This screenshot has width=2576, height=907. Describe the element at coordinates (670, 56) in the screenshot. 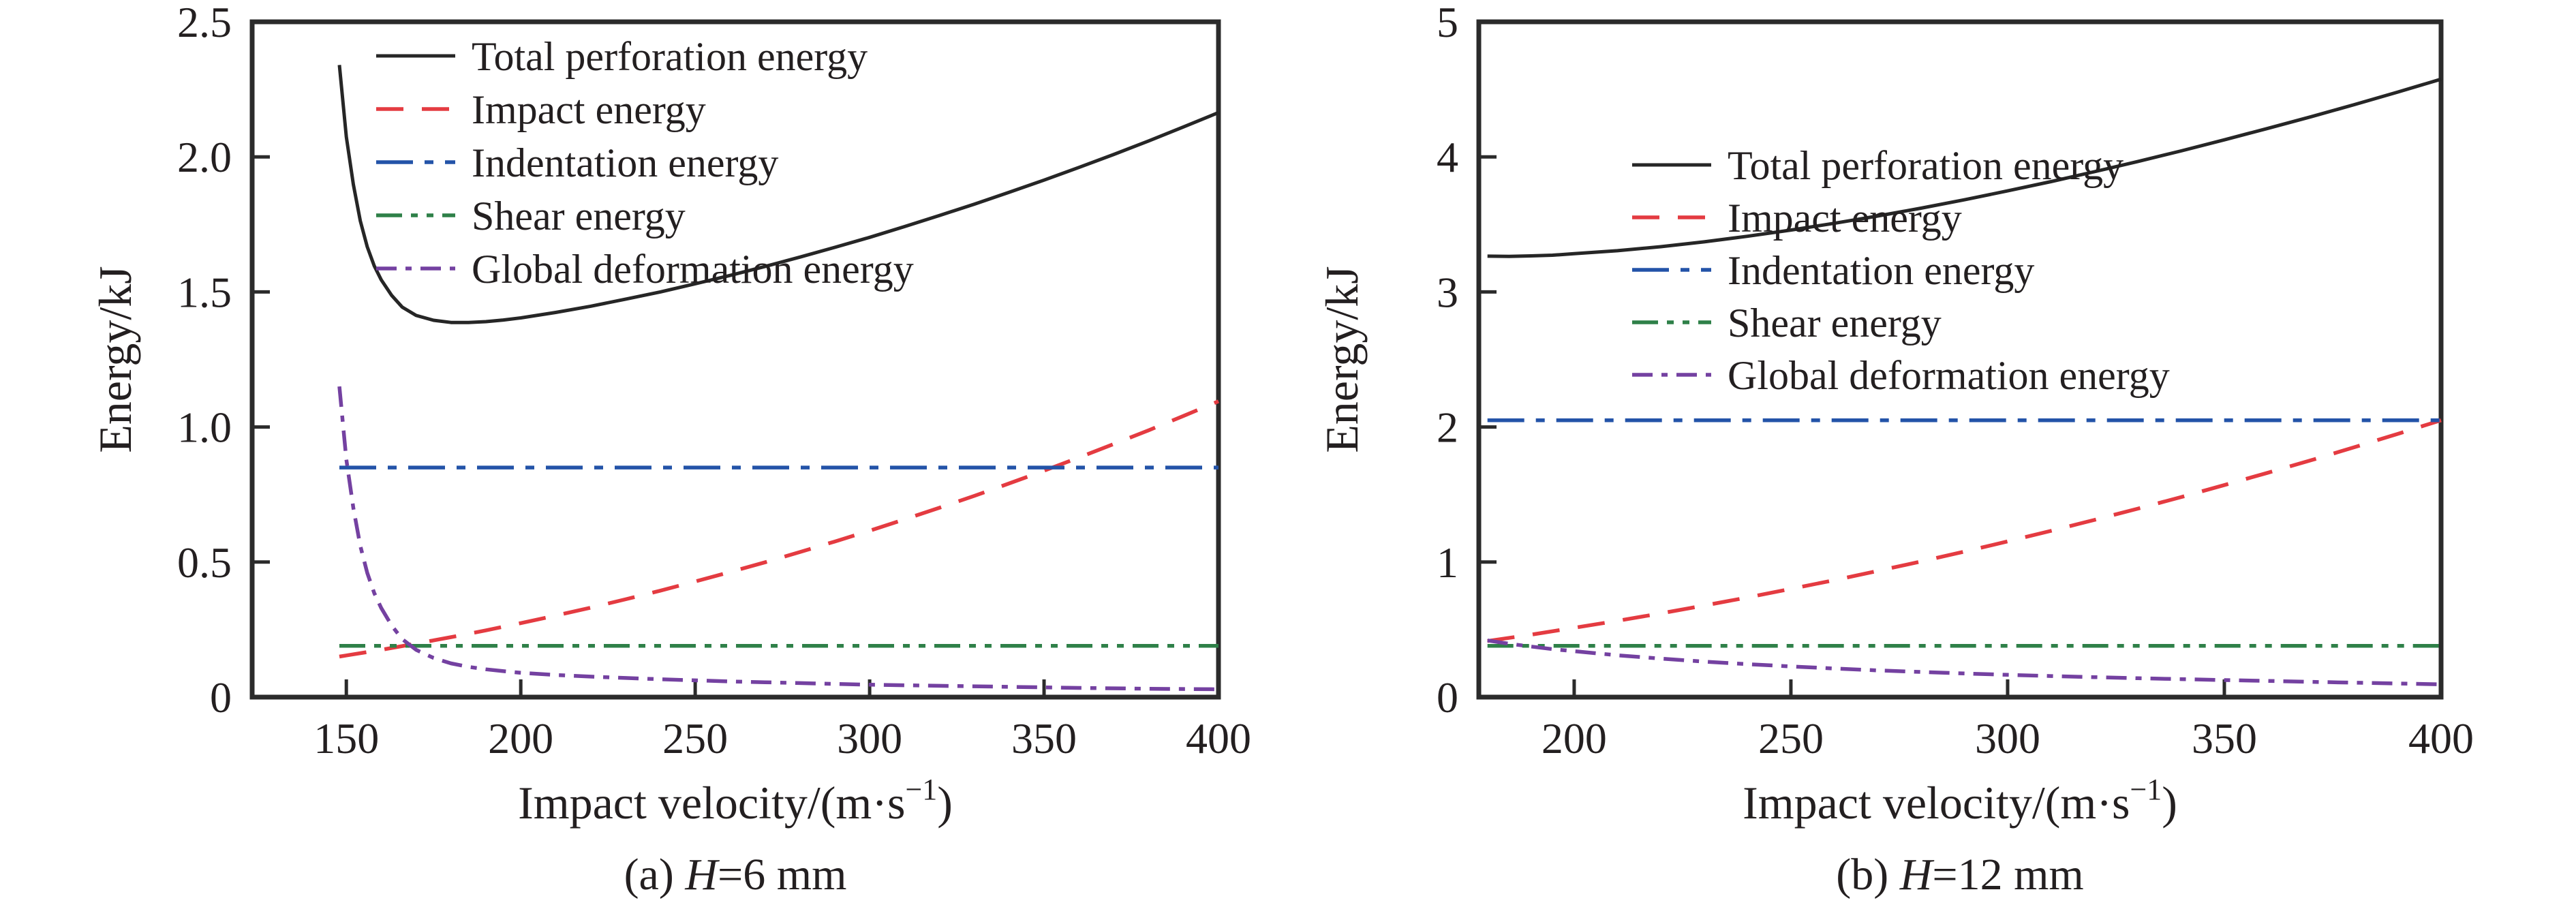

I see `panel-a-legend-label-total: Total perforation energy` at that location.